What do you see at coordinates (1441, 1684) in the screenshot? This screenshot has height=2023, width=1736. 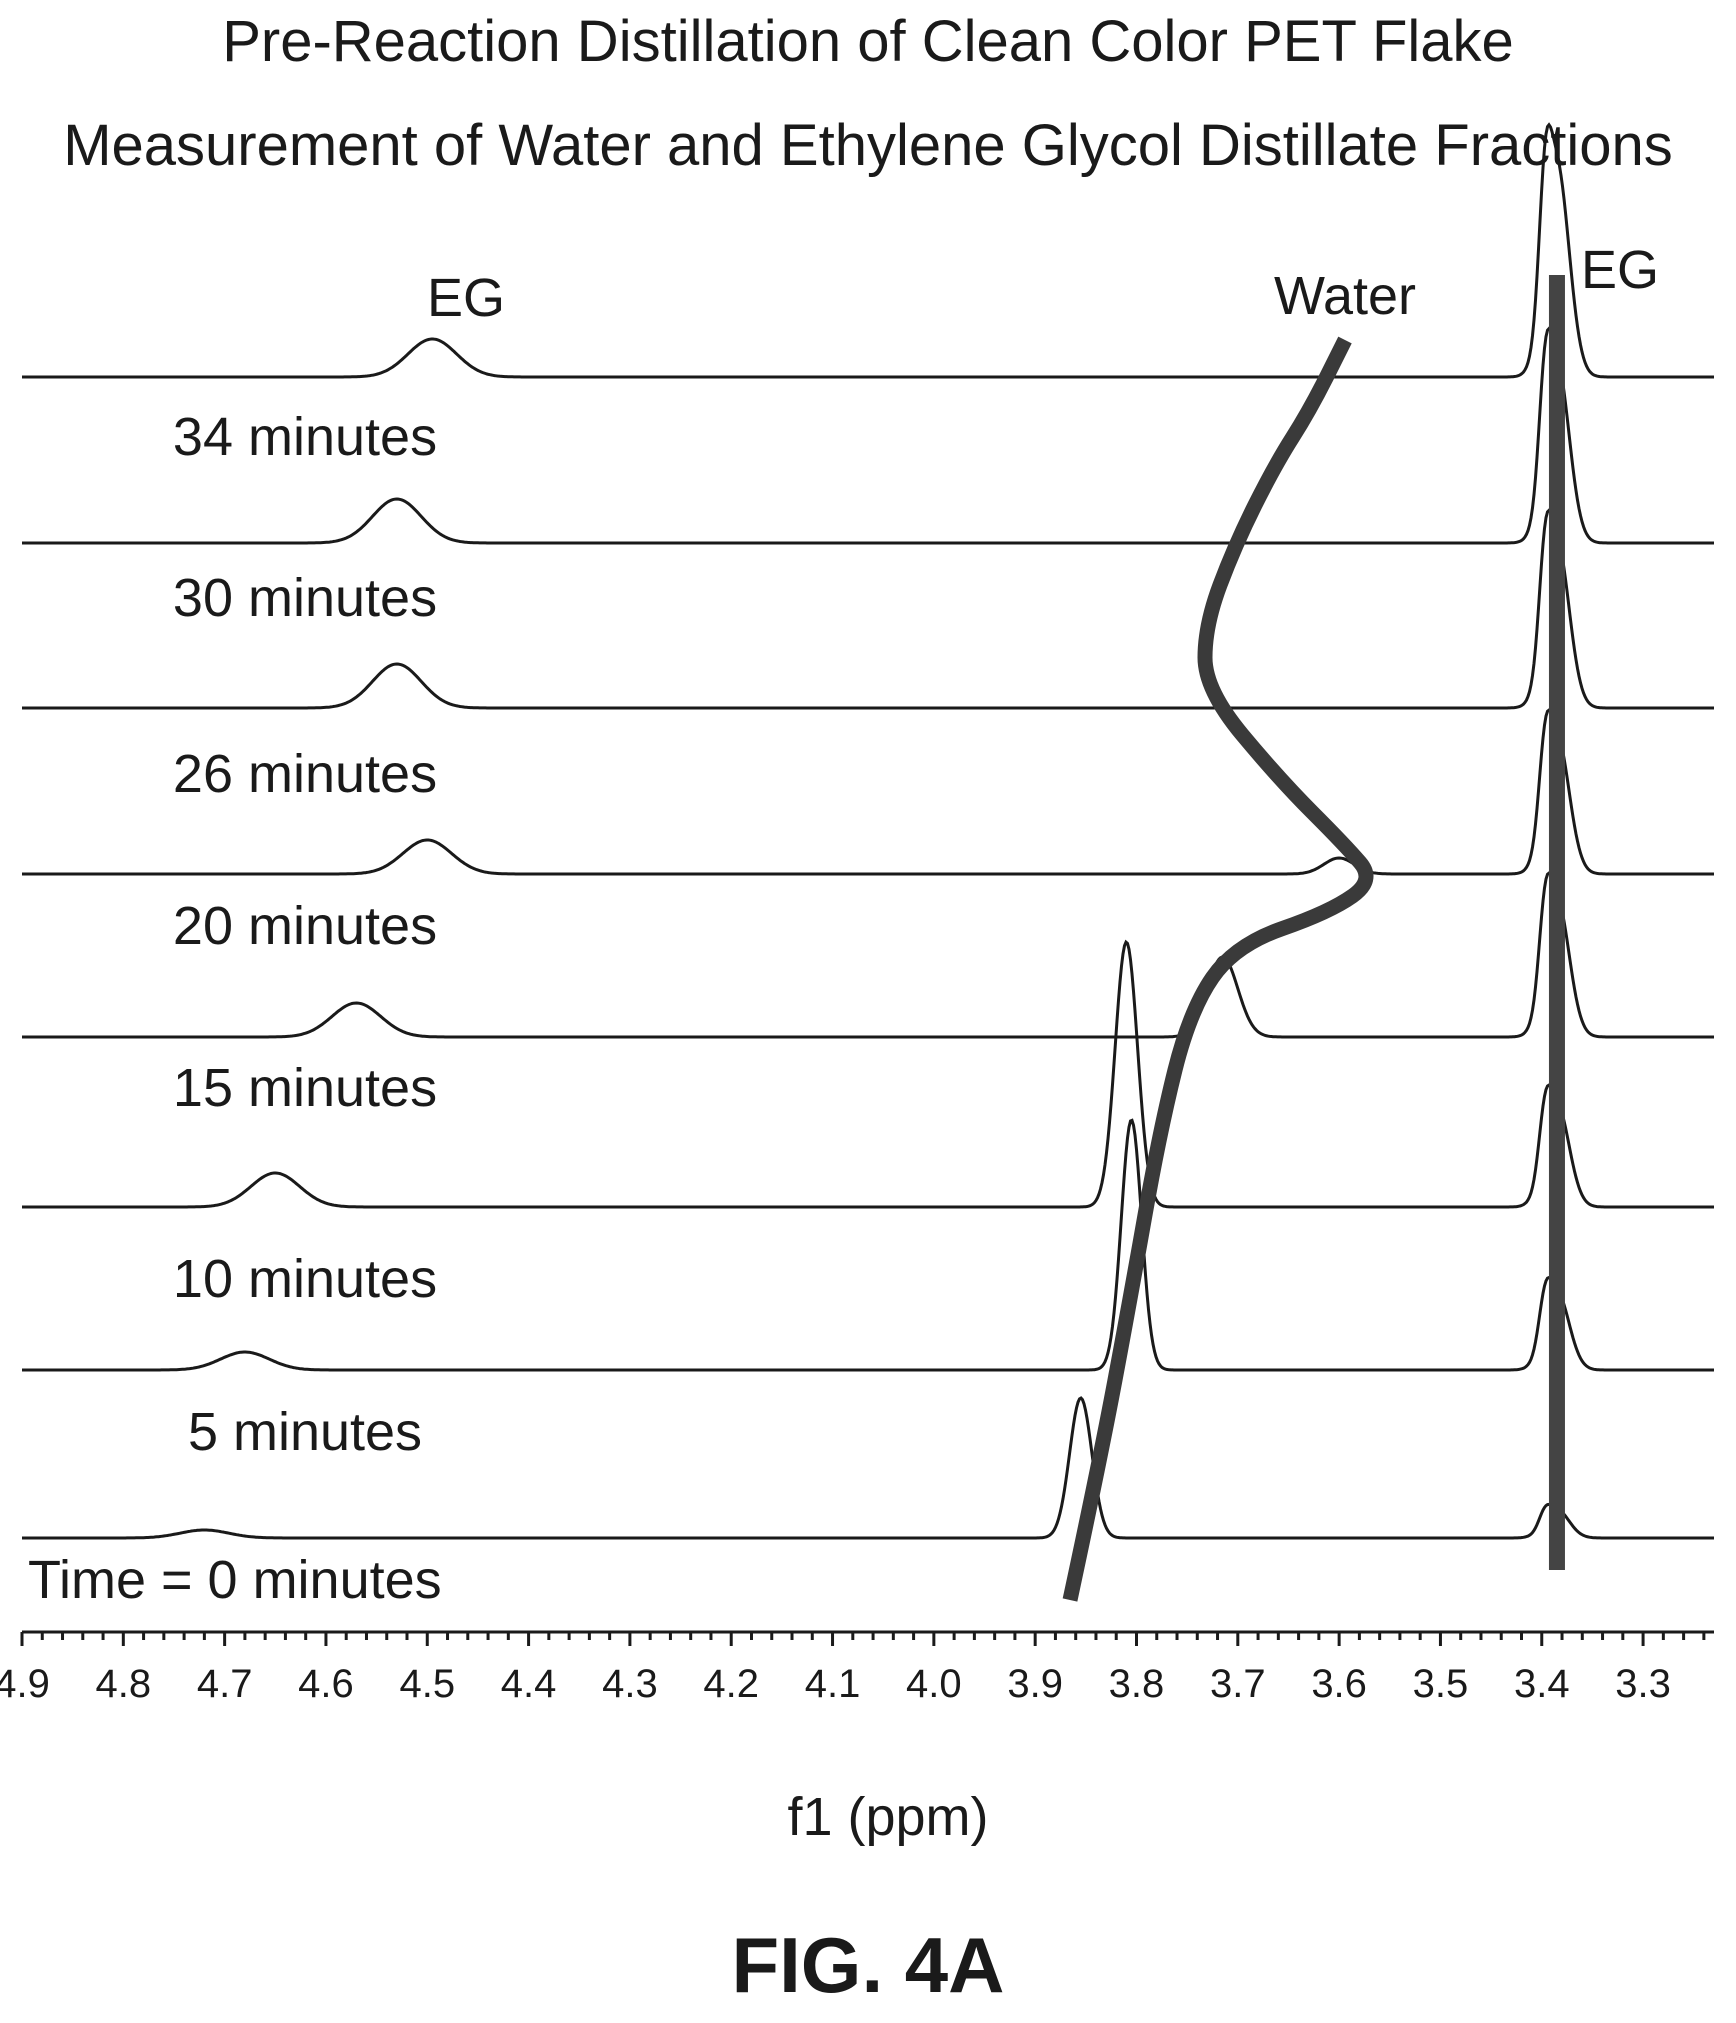 I see `x-tick-label: 3.5` at bounding box center [1441, 1684].